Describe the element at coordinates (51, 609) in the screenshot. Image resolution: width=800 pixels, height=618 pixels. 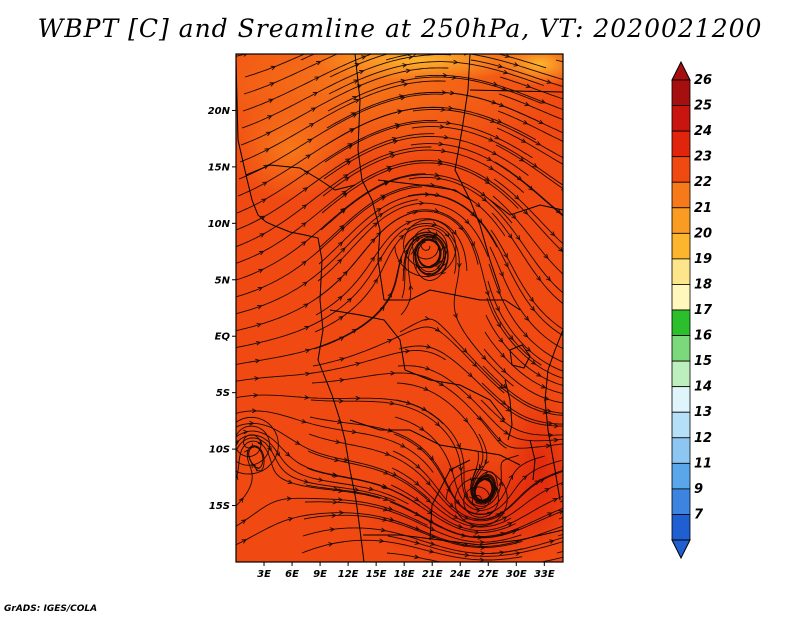
I see `grads-credit: GrADS: IGES/COLA` at that location.